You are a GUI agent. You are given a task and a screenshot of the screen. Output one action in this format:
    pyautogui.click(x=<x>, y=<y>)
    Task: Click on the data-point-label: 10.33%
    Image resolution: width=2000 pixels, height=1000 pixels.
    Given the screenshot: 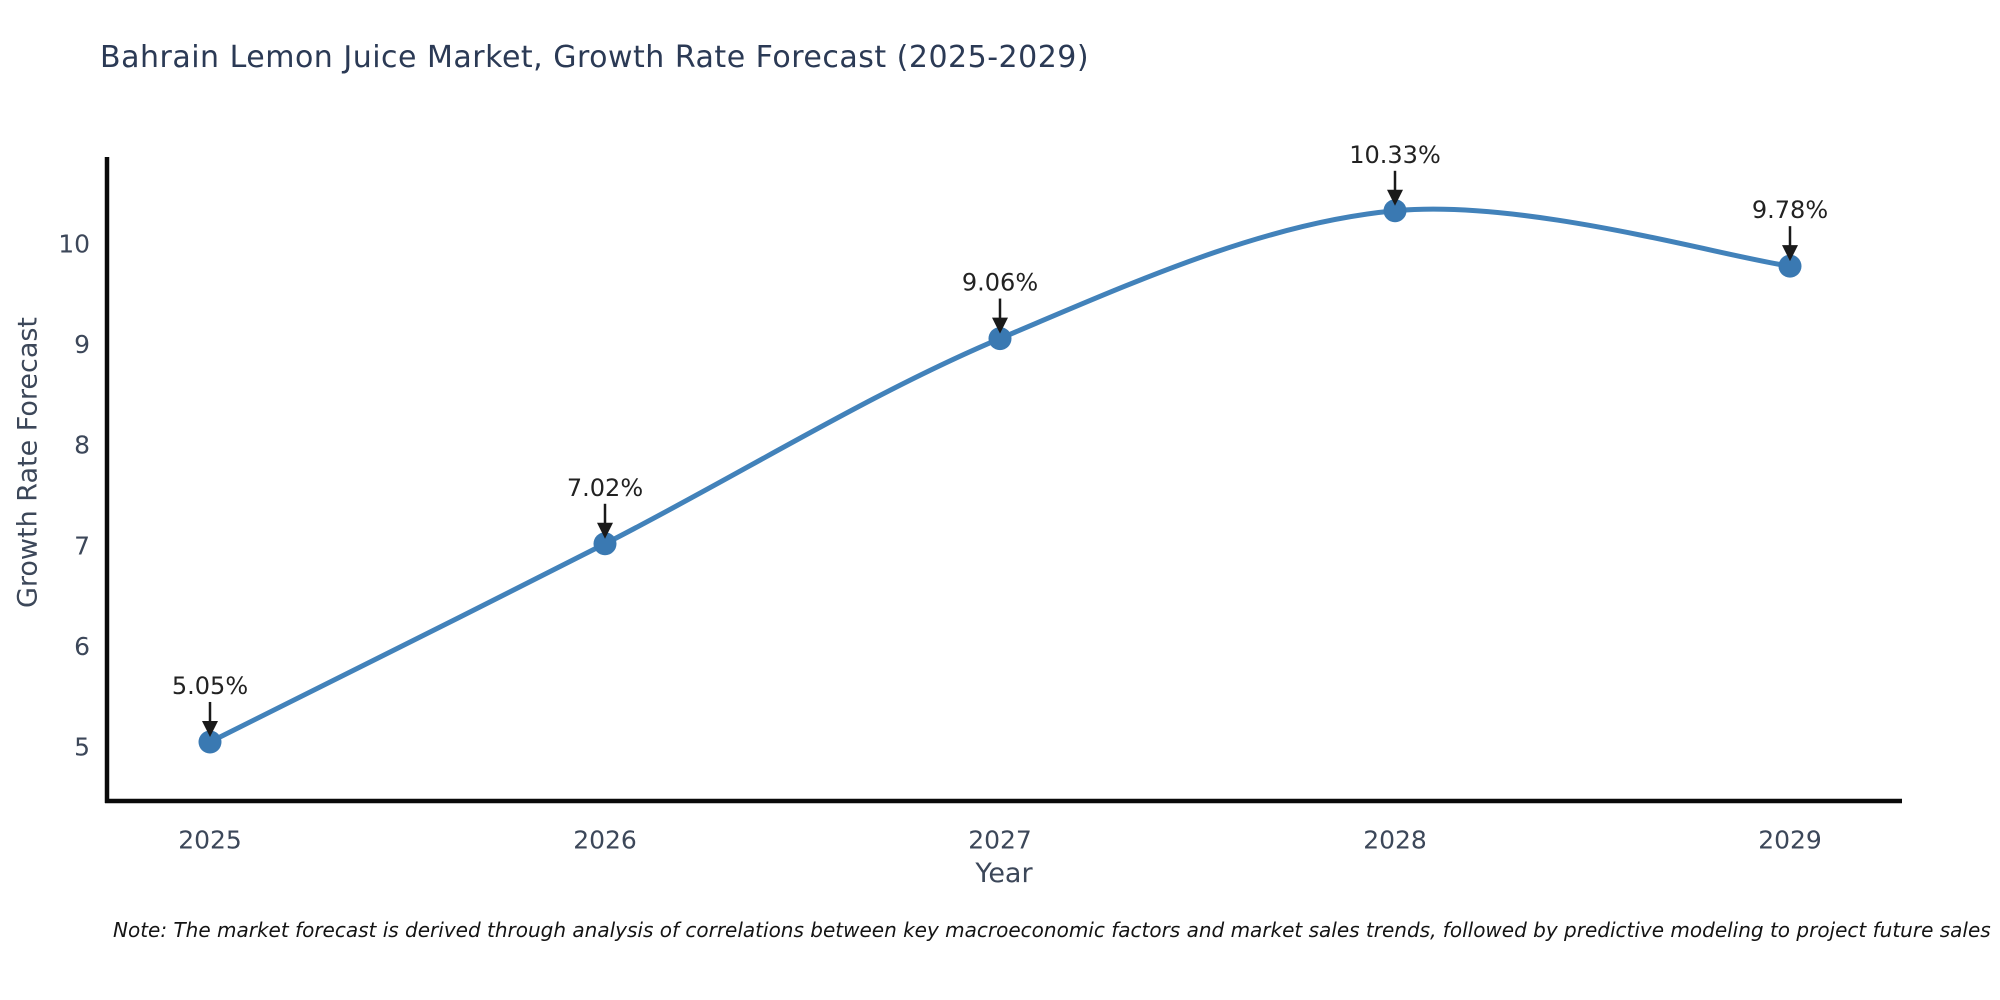 What is the action you would take?
    pyautogui.click(x=1395, y=155)
    